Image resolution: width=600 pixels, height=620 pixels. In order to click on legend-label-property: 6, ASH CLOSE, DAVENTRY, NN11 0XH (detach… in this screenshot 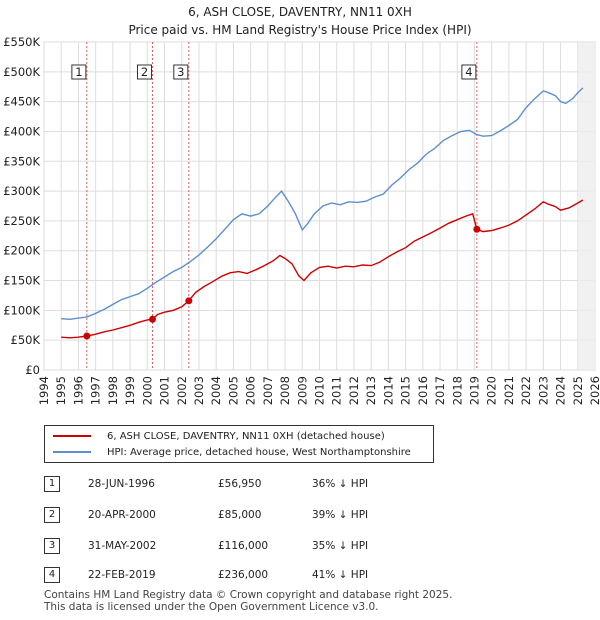, I will do `click(246, 436)`.